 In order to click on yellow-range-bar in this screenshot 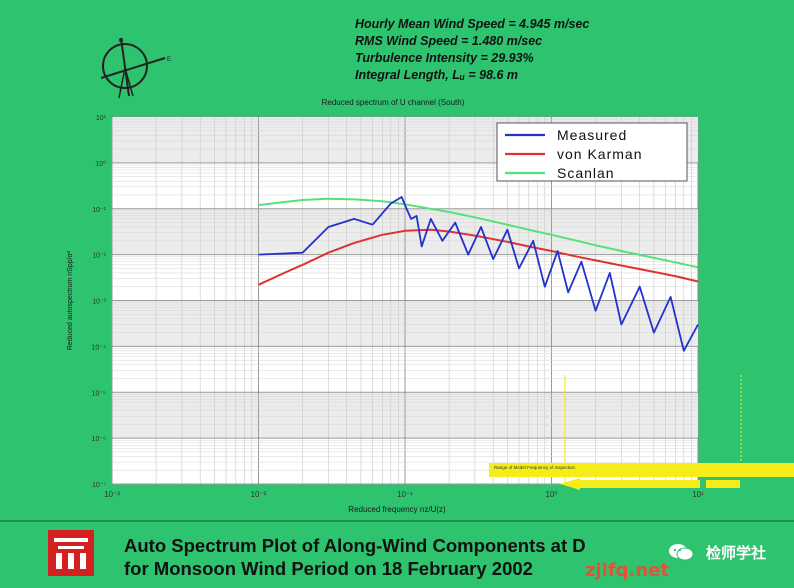, I will do `click(640, 484)`.